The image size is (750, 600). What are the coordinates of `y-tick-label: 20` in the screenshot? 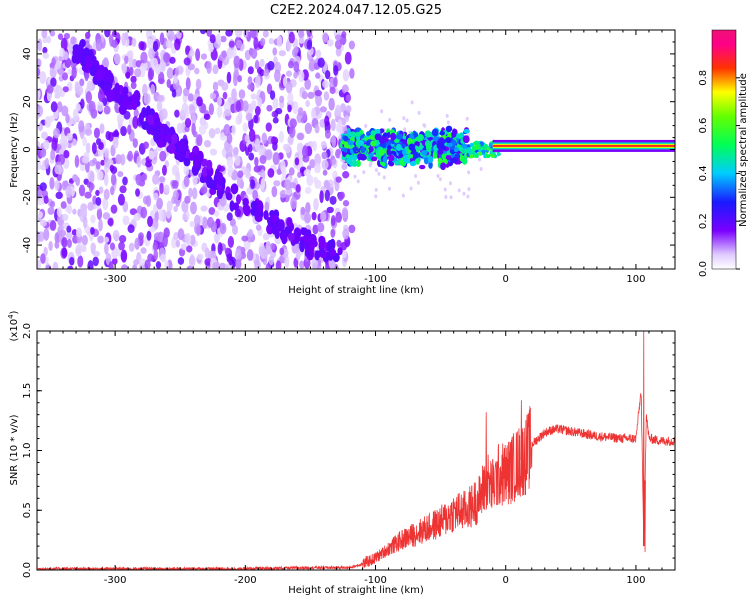 It's located at (27, 101).